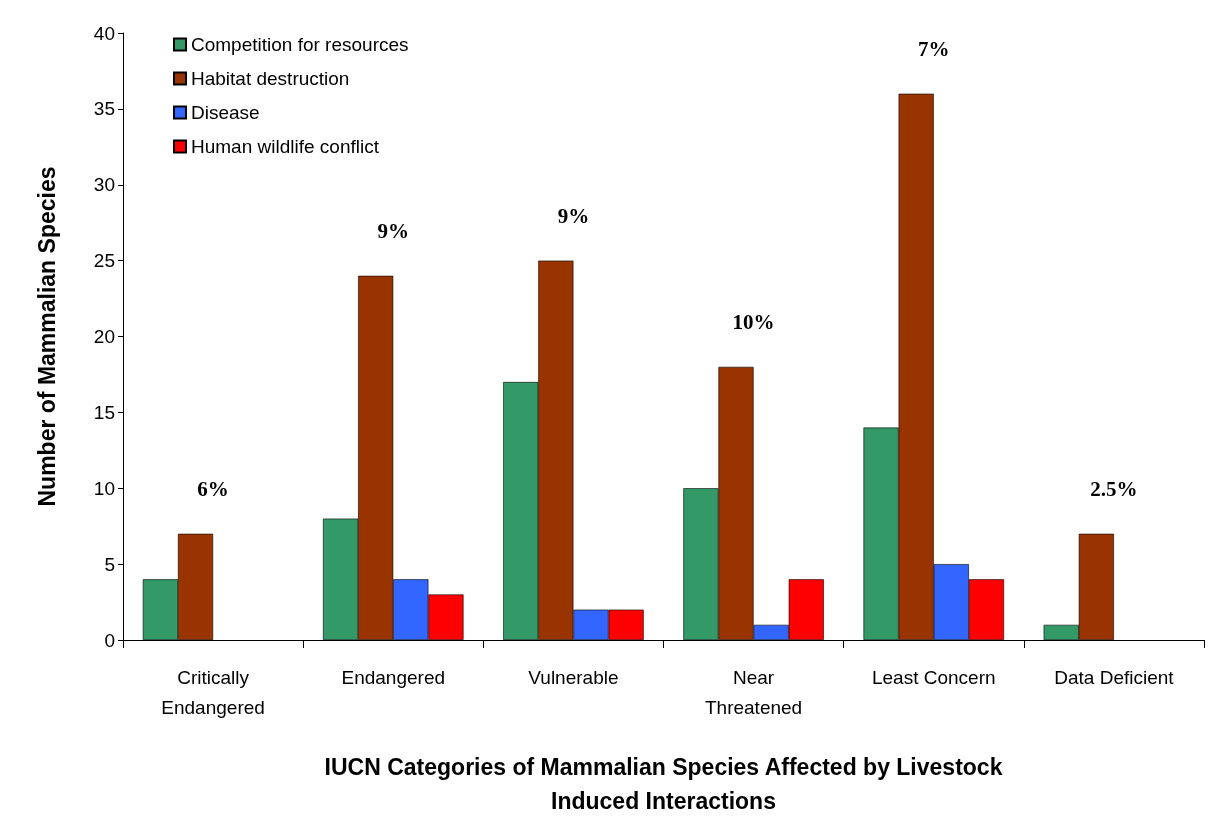 This screenshot has height=831, width=1230. I want to click on annotation: 6%, so click(213, 488).